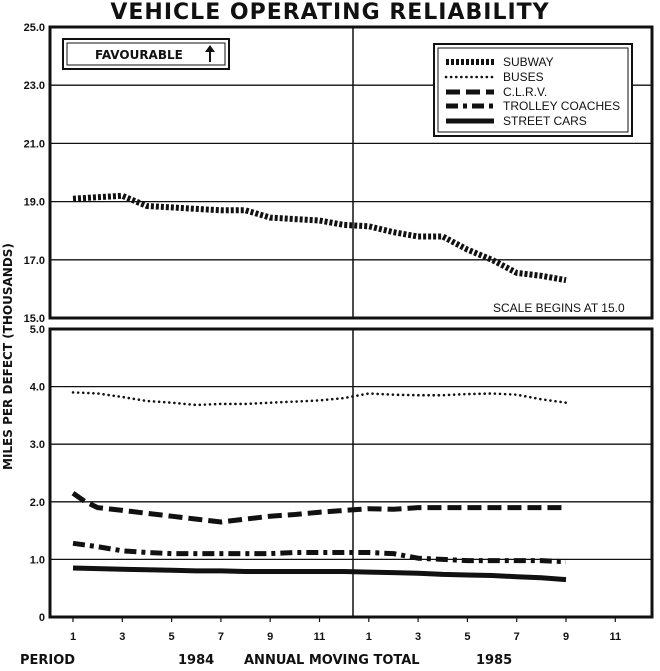 The width and height of the screenshot is (660, 671). I want to click on bottom-y-tick-label: 5.0, so click(37, 330).